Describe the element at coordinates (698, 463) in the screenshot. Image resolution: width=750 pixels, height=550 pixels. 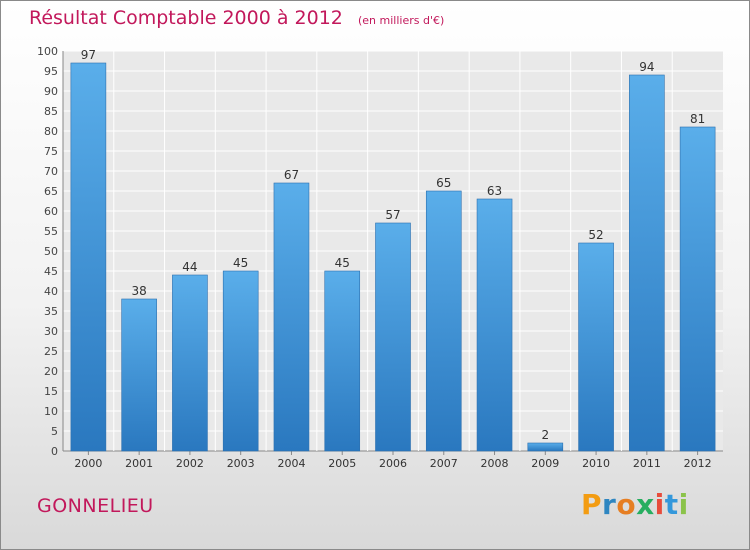
I see `x-tick-label: 2012` at that location.